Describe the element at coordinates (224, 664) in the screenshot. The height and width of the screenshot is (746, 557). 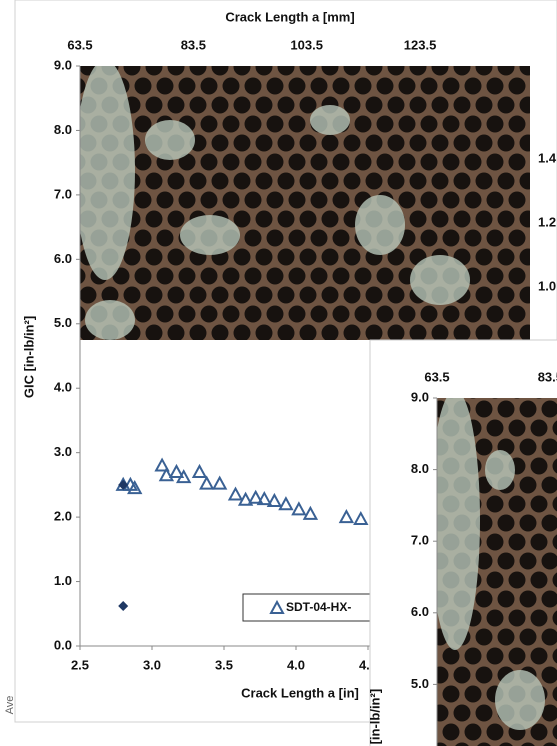
I see `x-tick-label: 3.5` at that location.